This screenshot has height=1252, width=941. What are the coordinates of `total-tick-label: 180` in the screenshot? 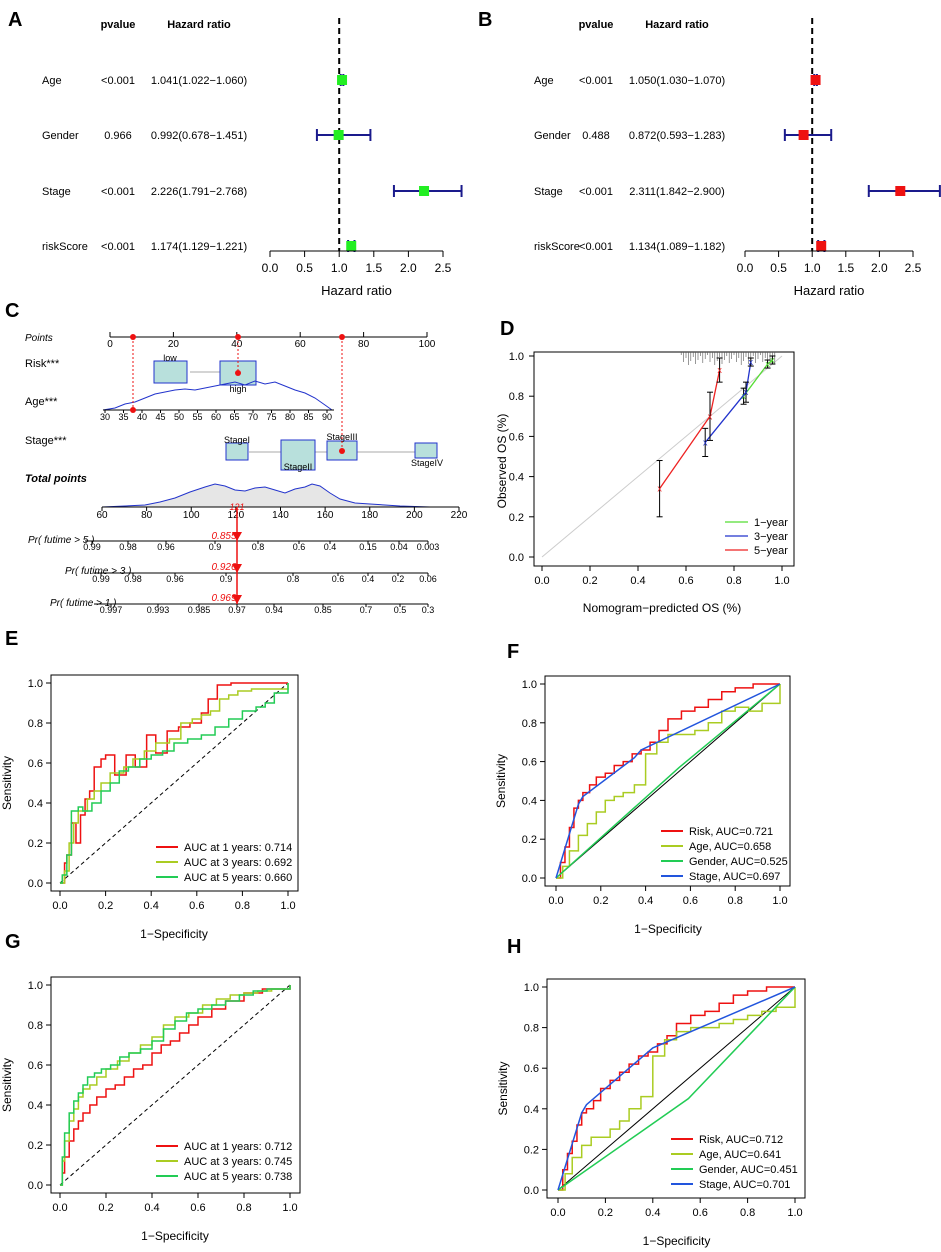 It's located at (369, 515).